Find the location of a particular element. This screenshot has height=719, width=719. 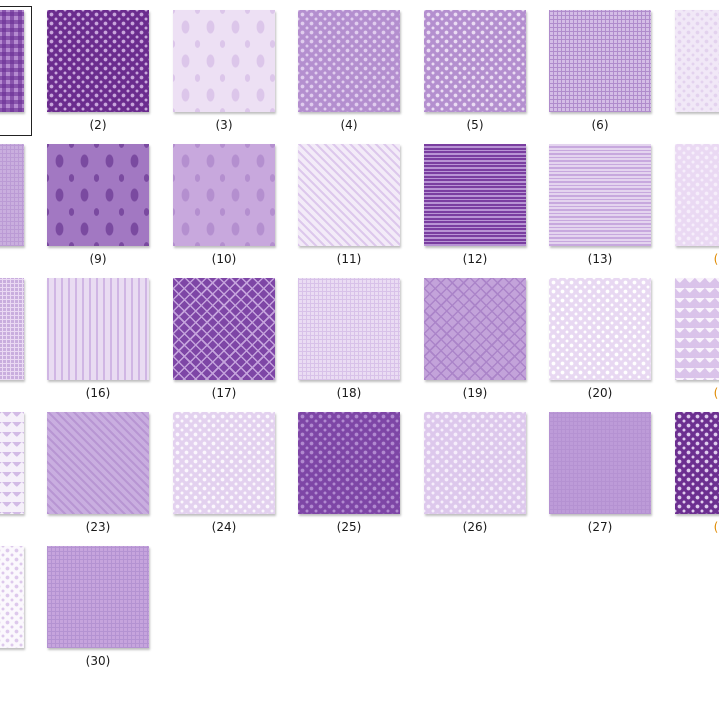

selection-outline is located at coordinates (16, 71).